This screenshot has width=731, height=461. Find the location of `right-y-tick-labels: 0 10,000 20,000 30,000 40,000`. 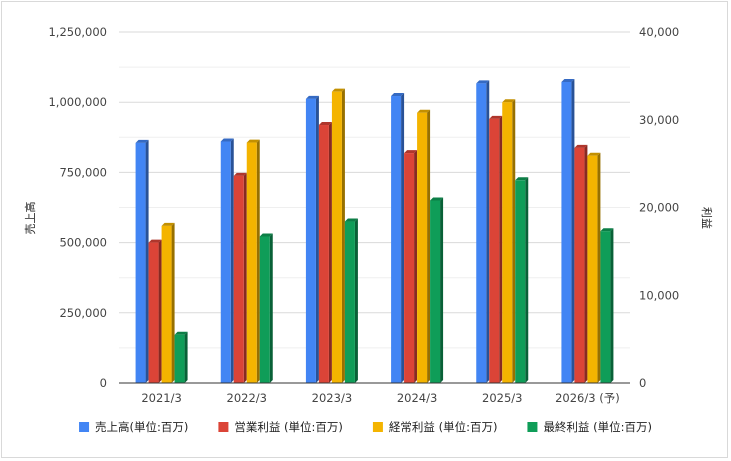

right-y-tick-labels: 0 10,000 20,000 30,000 40,000 is located at coordinates (659, 207).